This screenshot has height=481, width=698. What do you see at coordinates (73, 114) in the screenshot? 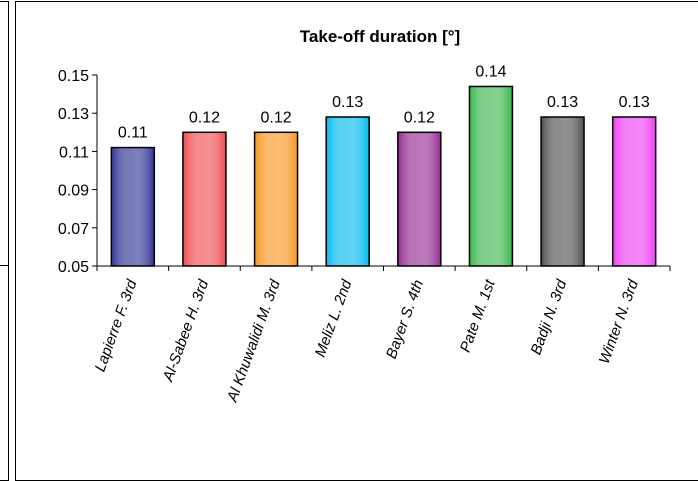
I see `y-tick-label: 0.13` at bounding box center [73, 114].